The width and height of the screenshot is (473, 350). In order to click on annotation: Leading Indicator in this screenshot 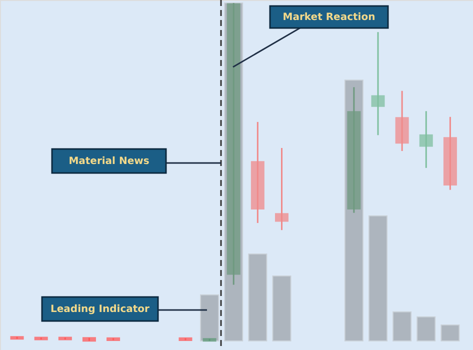, I will do `click(100, 309)`.